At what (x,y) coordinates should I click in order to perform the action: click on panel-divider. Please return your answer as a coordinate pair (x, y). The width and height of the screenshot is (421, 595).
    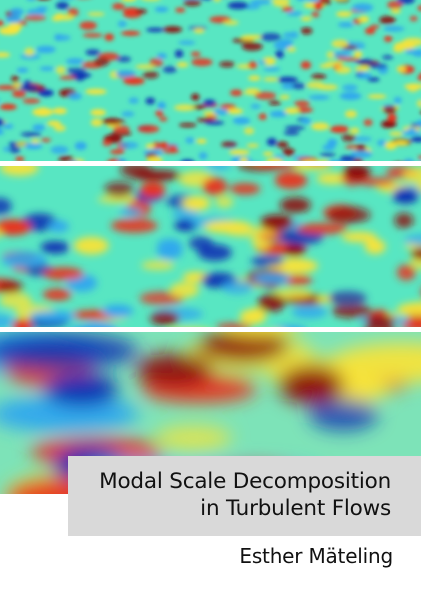
    Looking at the image, I should click on (210, 163).